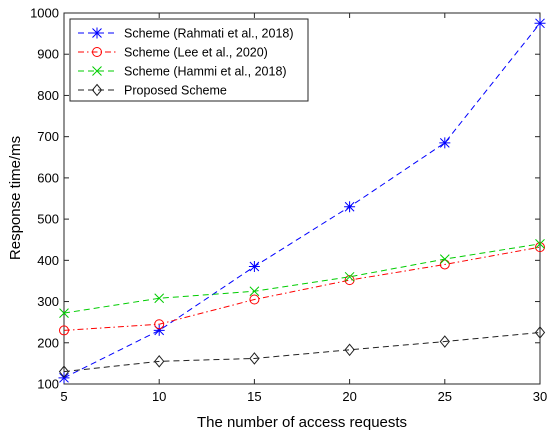 Image resolution: width=550 pixels, height=435 pixels. Describe the element at coordinates (175, 91) in the screenshot. I see `legend-label: Proposed Scheme` at that location.